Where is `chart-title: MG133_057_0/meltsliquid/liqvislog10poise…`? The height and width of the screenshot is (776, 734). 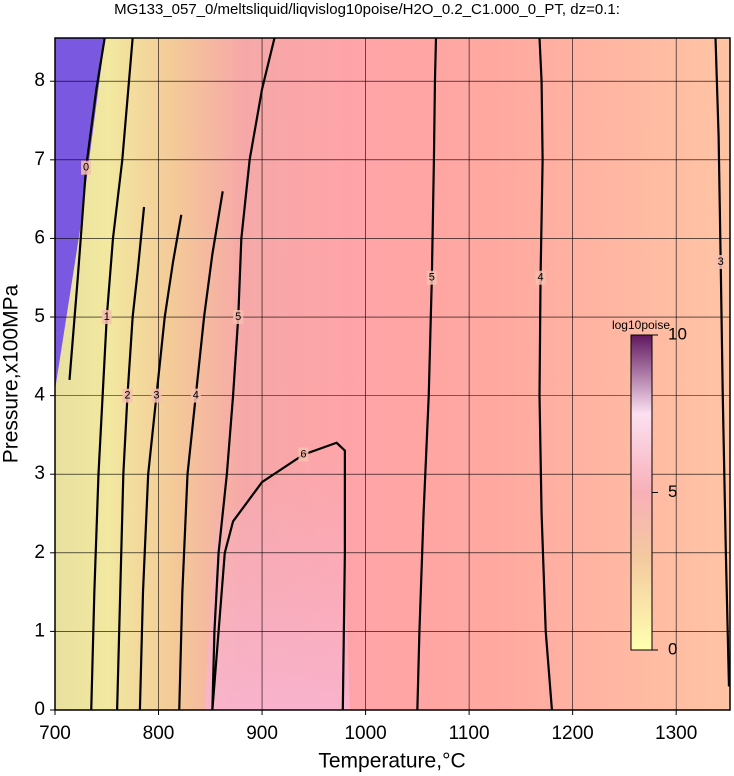
chart-title: MG133_057_0/meltsliquid/liqvislog10poise… is located at coordinates (367, 9).